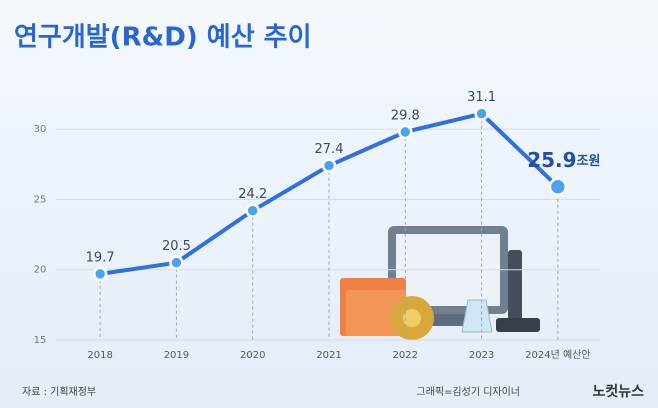 The width and height of the screenshot is (658, 408). I want to click on logo: 노컷뉴스, so click(618, 391).